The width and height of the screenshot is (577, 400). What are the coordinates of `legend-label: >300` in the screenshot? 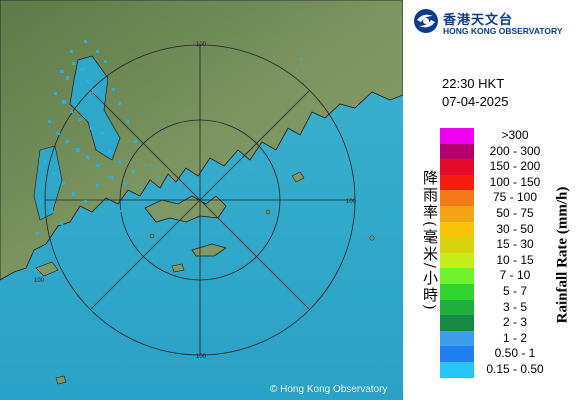 It's located at (515, 135).